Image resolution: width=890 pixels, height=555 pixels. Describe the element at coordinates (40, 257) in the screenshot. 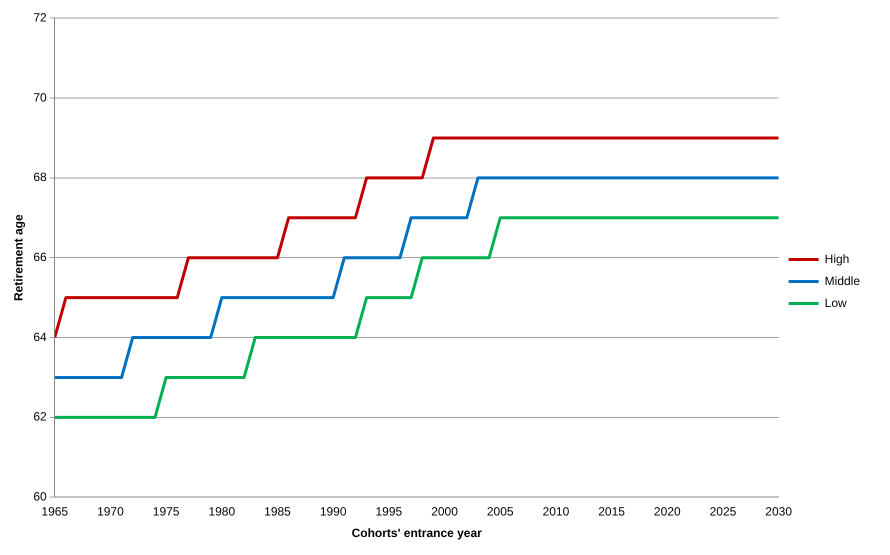

I see `y-tick-label: 66` at that location.